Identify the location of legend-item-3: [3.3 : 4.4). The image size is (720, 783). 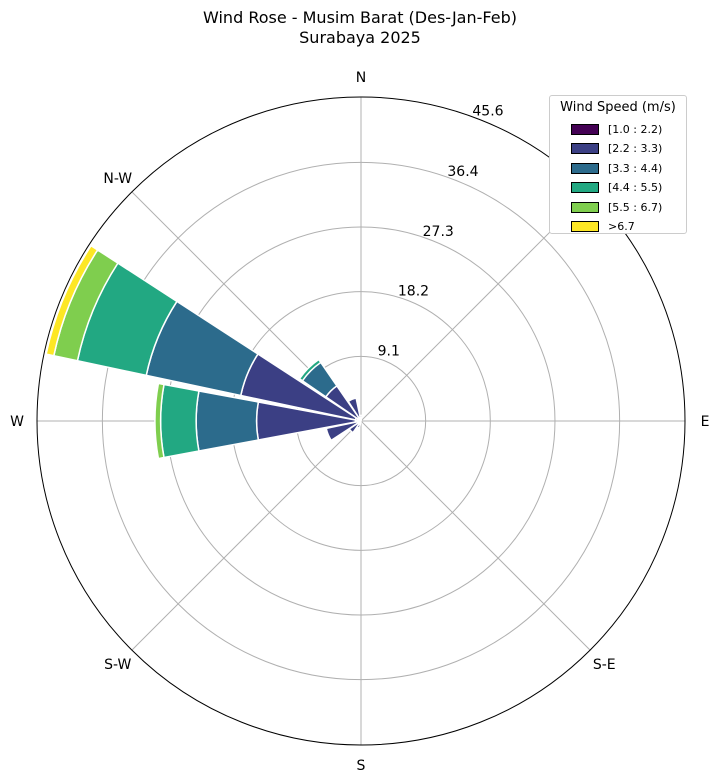
(616, 168).